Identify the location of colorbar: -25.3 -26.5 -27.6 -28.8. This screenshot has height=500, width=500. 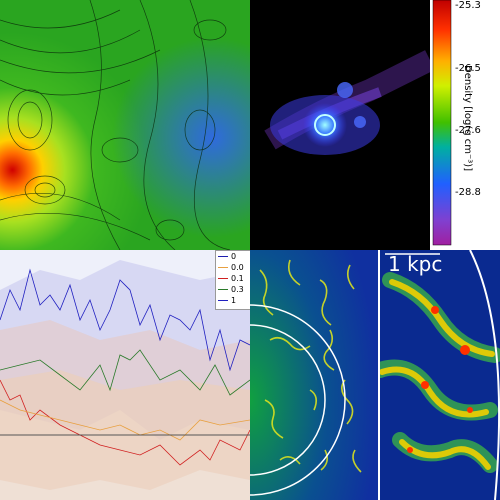
(465, 125).